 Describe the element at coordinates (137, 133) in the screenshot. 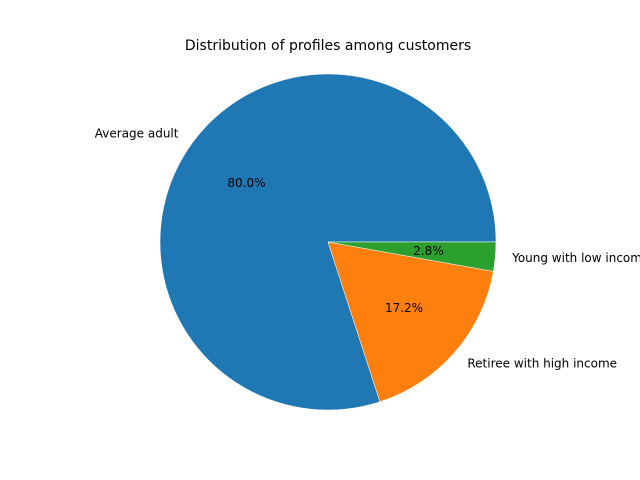

I see `slice-label-0: Average adult` at that location.